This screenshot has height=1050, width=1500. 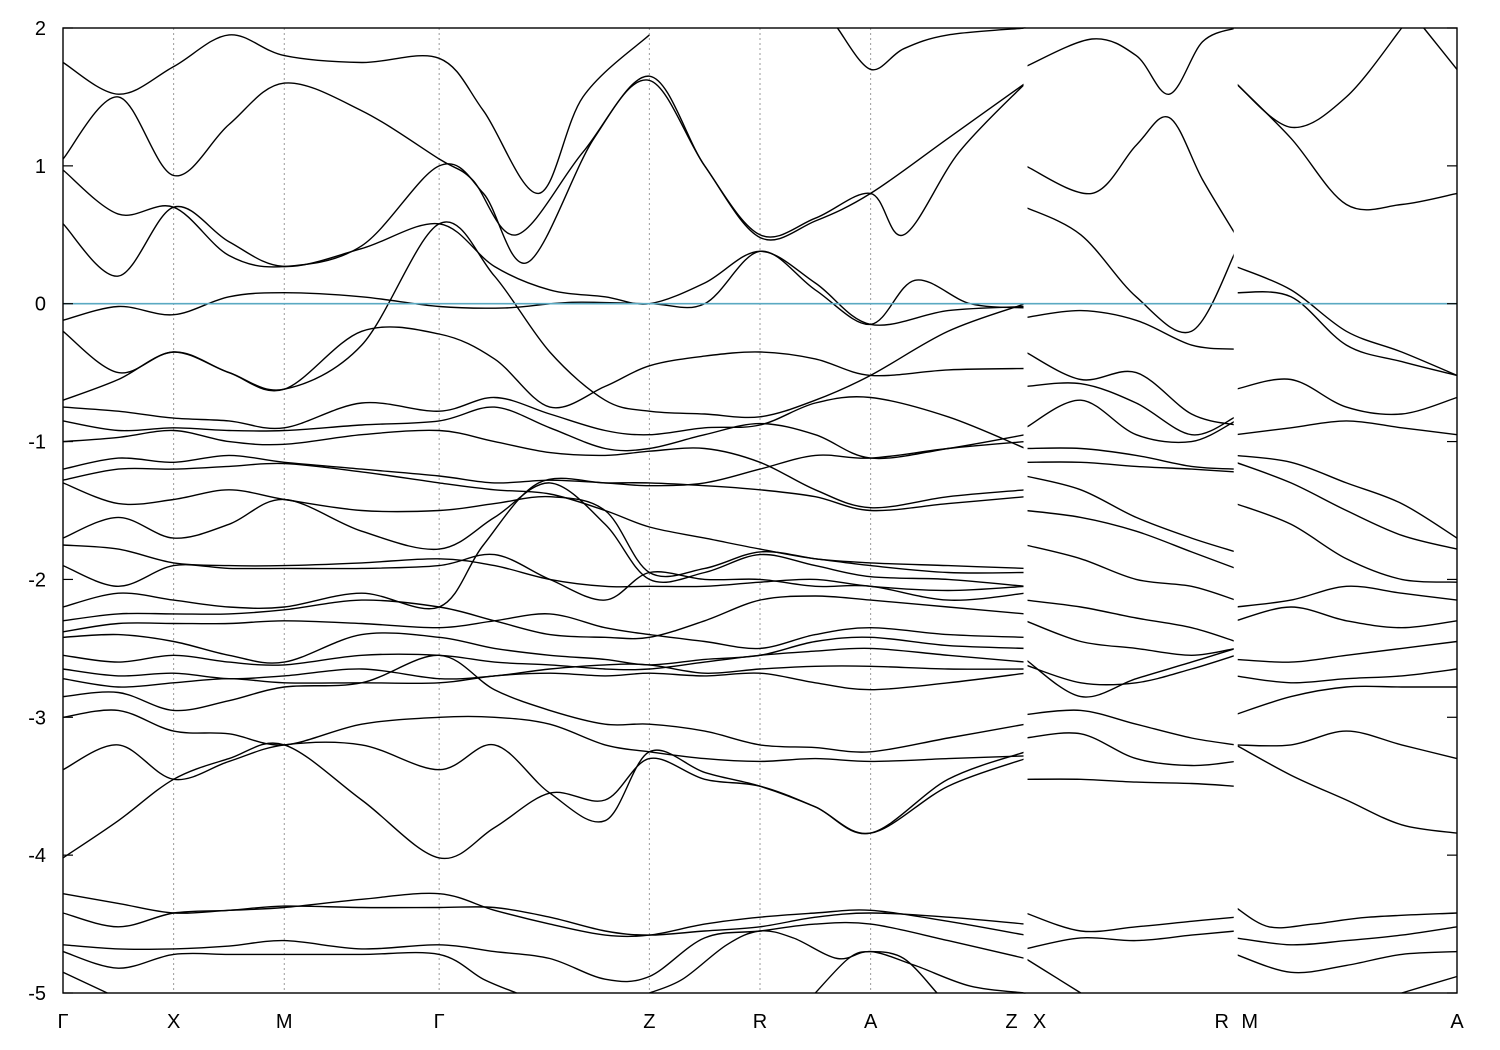 I want to click on y-tick-label: -4, so click(x=37, y=856).